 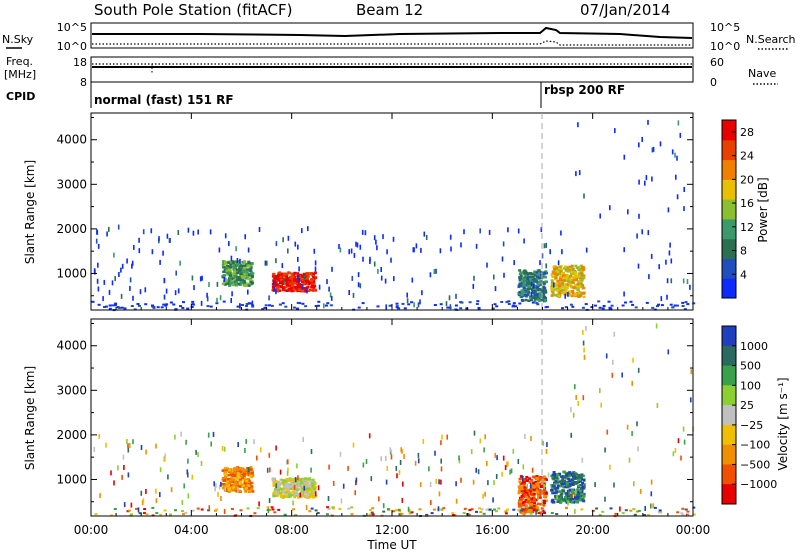 What do you see at coordinates (725, 27) in the screenshot?
I see `nsky-tick-top-right: 10^5` at bounding box center [725, 27].